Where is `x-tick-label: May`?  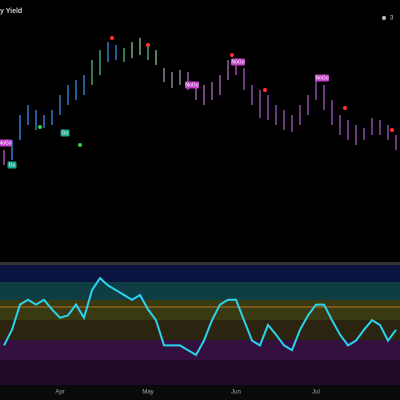
x-tick-label: May is located at coordinates (147, 393).